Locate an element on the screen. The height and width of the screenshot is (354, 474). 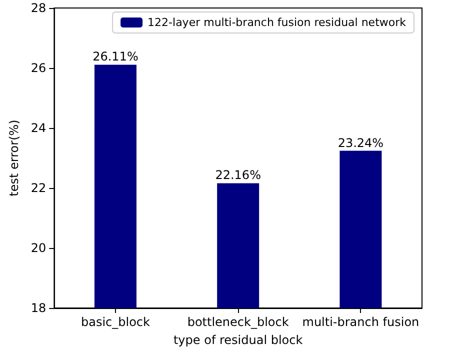
y-tick-label: 26 is located at coordinates (38, 68).